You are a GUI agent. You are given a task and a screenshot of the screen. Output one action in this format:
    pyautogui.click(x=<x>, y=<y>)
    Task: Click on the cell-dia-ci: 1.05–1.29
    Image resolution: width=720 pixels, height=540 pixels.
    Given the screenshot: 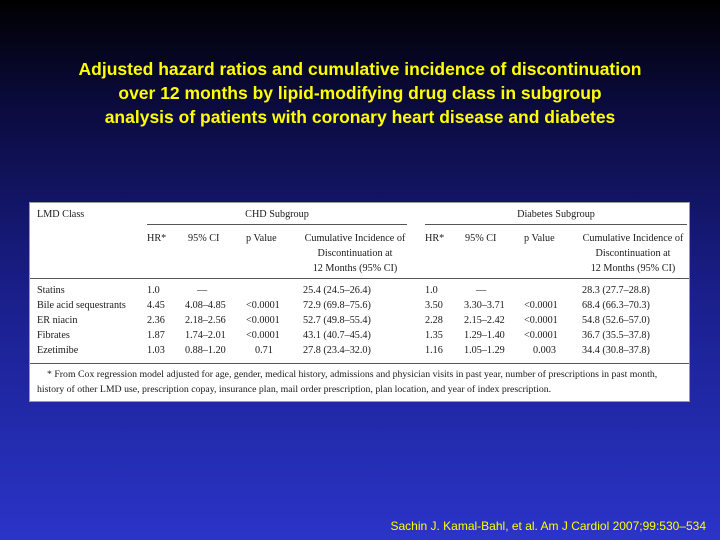 What is the action you would take?
    pyautogui.click(x=484, y=350)
    